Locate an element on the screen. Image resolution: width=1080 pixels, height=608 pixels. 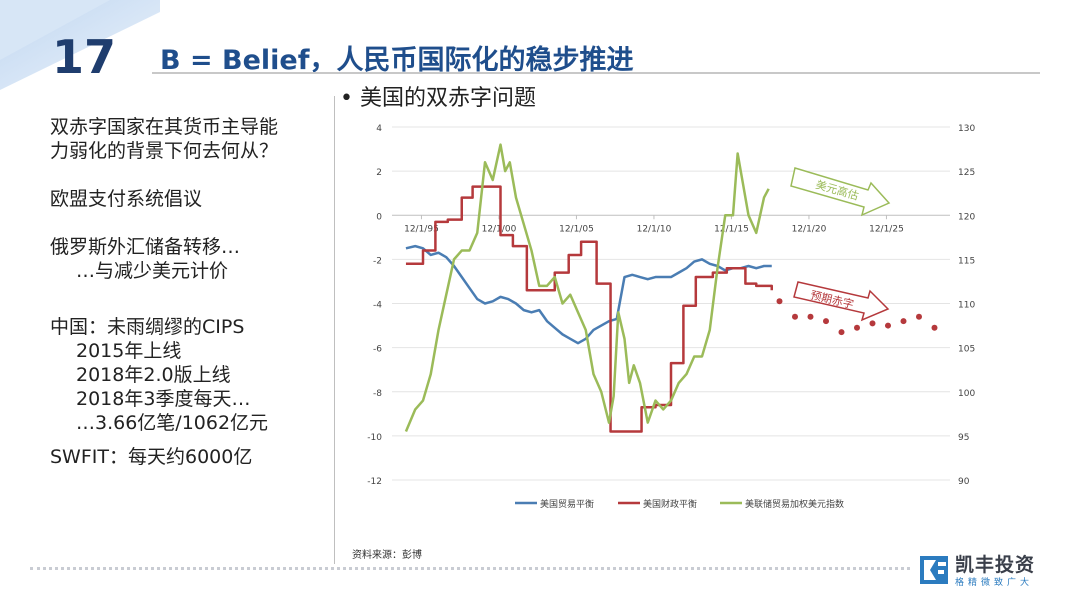
column-divider is located at coordinates (334, 330).